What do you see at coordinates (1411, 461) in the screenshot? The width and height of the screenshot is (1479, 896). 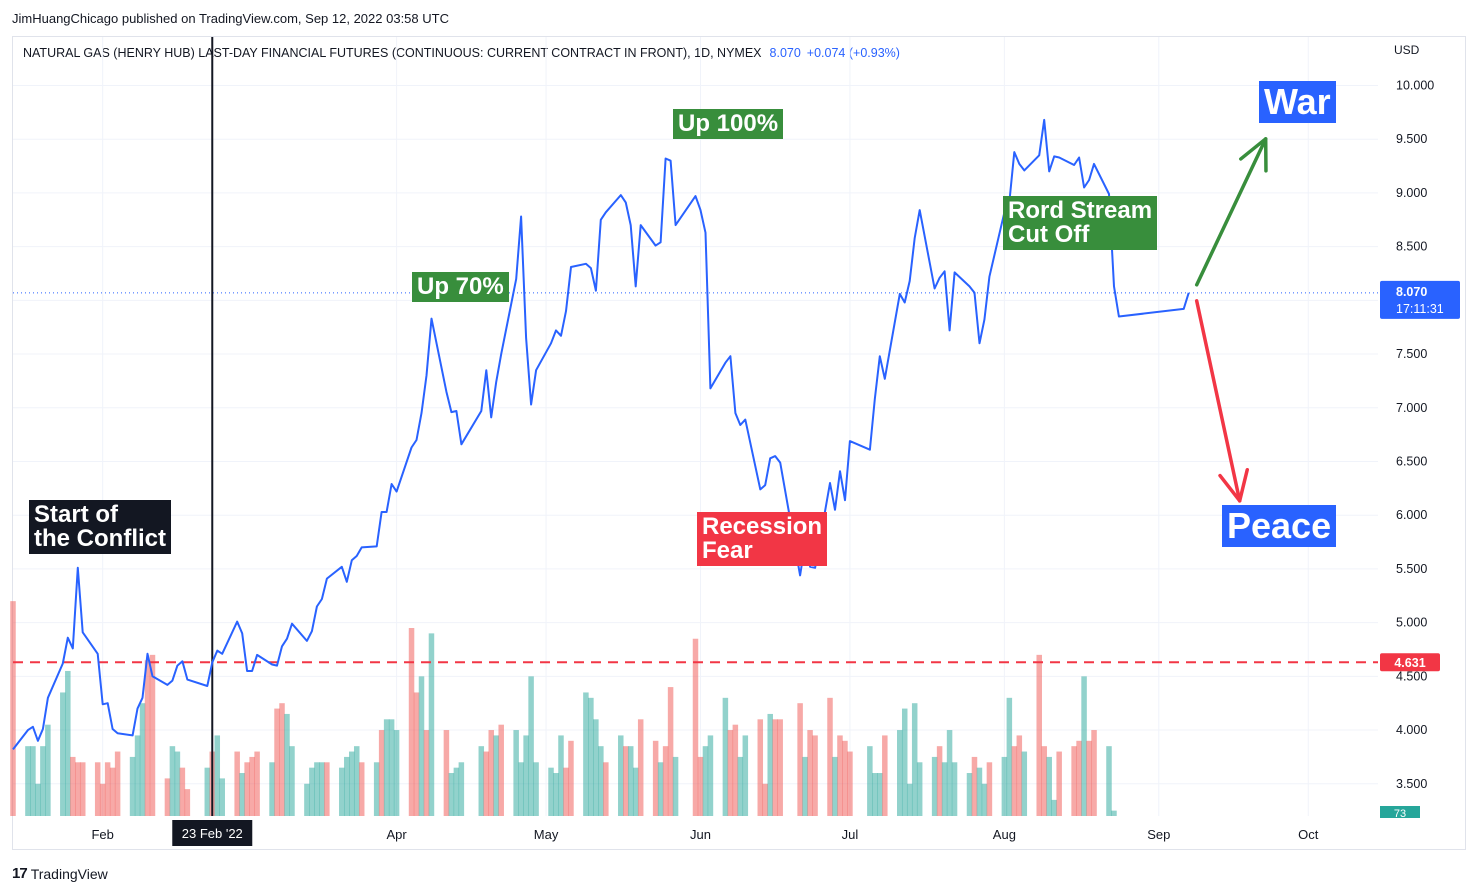 I see `y-tick-label: 6.500` at bounding box center [1411, 461].